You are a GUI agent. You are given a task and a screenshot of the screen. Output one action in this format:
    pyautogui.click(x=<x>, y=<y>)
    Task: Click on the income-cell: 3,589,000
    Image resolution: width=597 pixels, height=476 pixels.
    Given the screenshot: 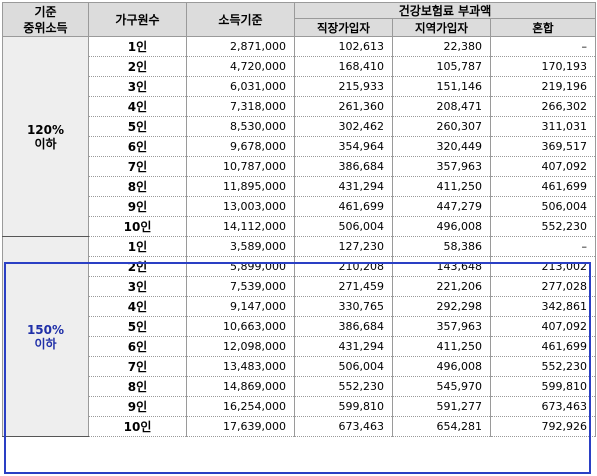 What is the action you would take?
    pyautogui.click(x=240, y=246)
    